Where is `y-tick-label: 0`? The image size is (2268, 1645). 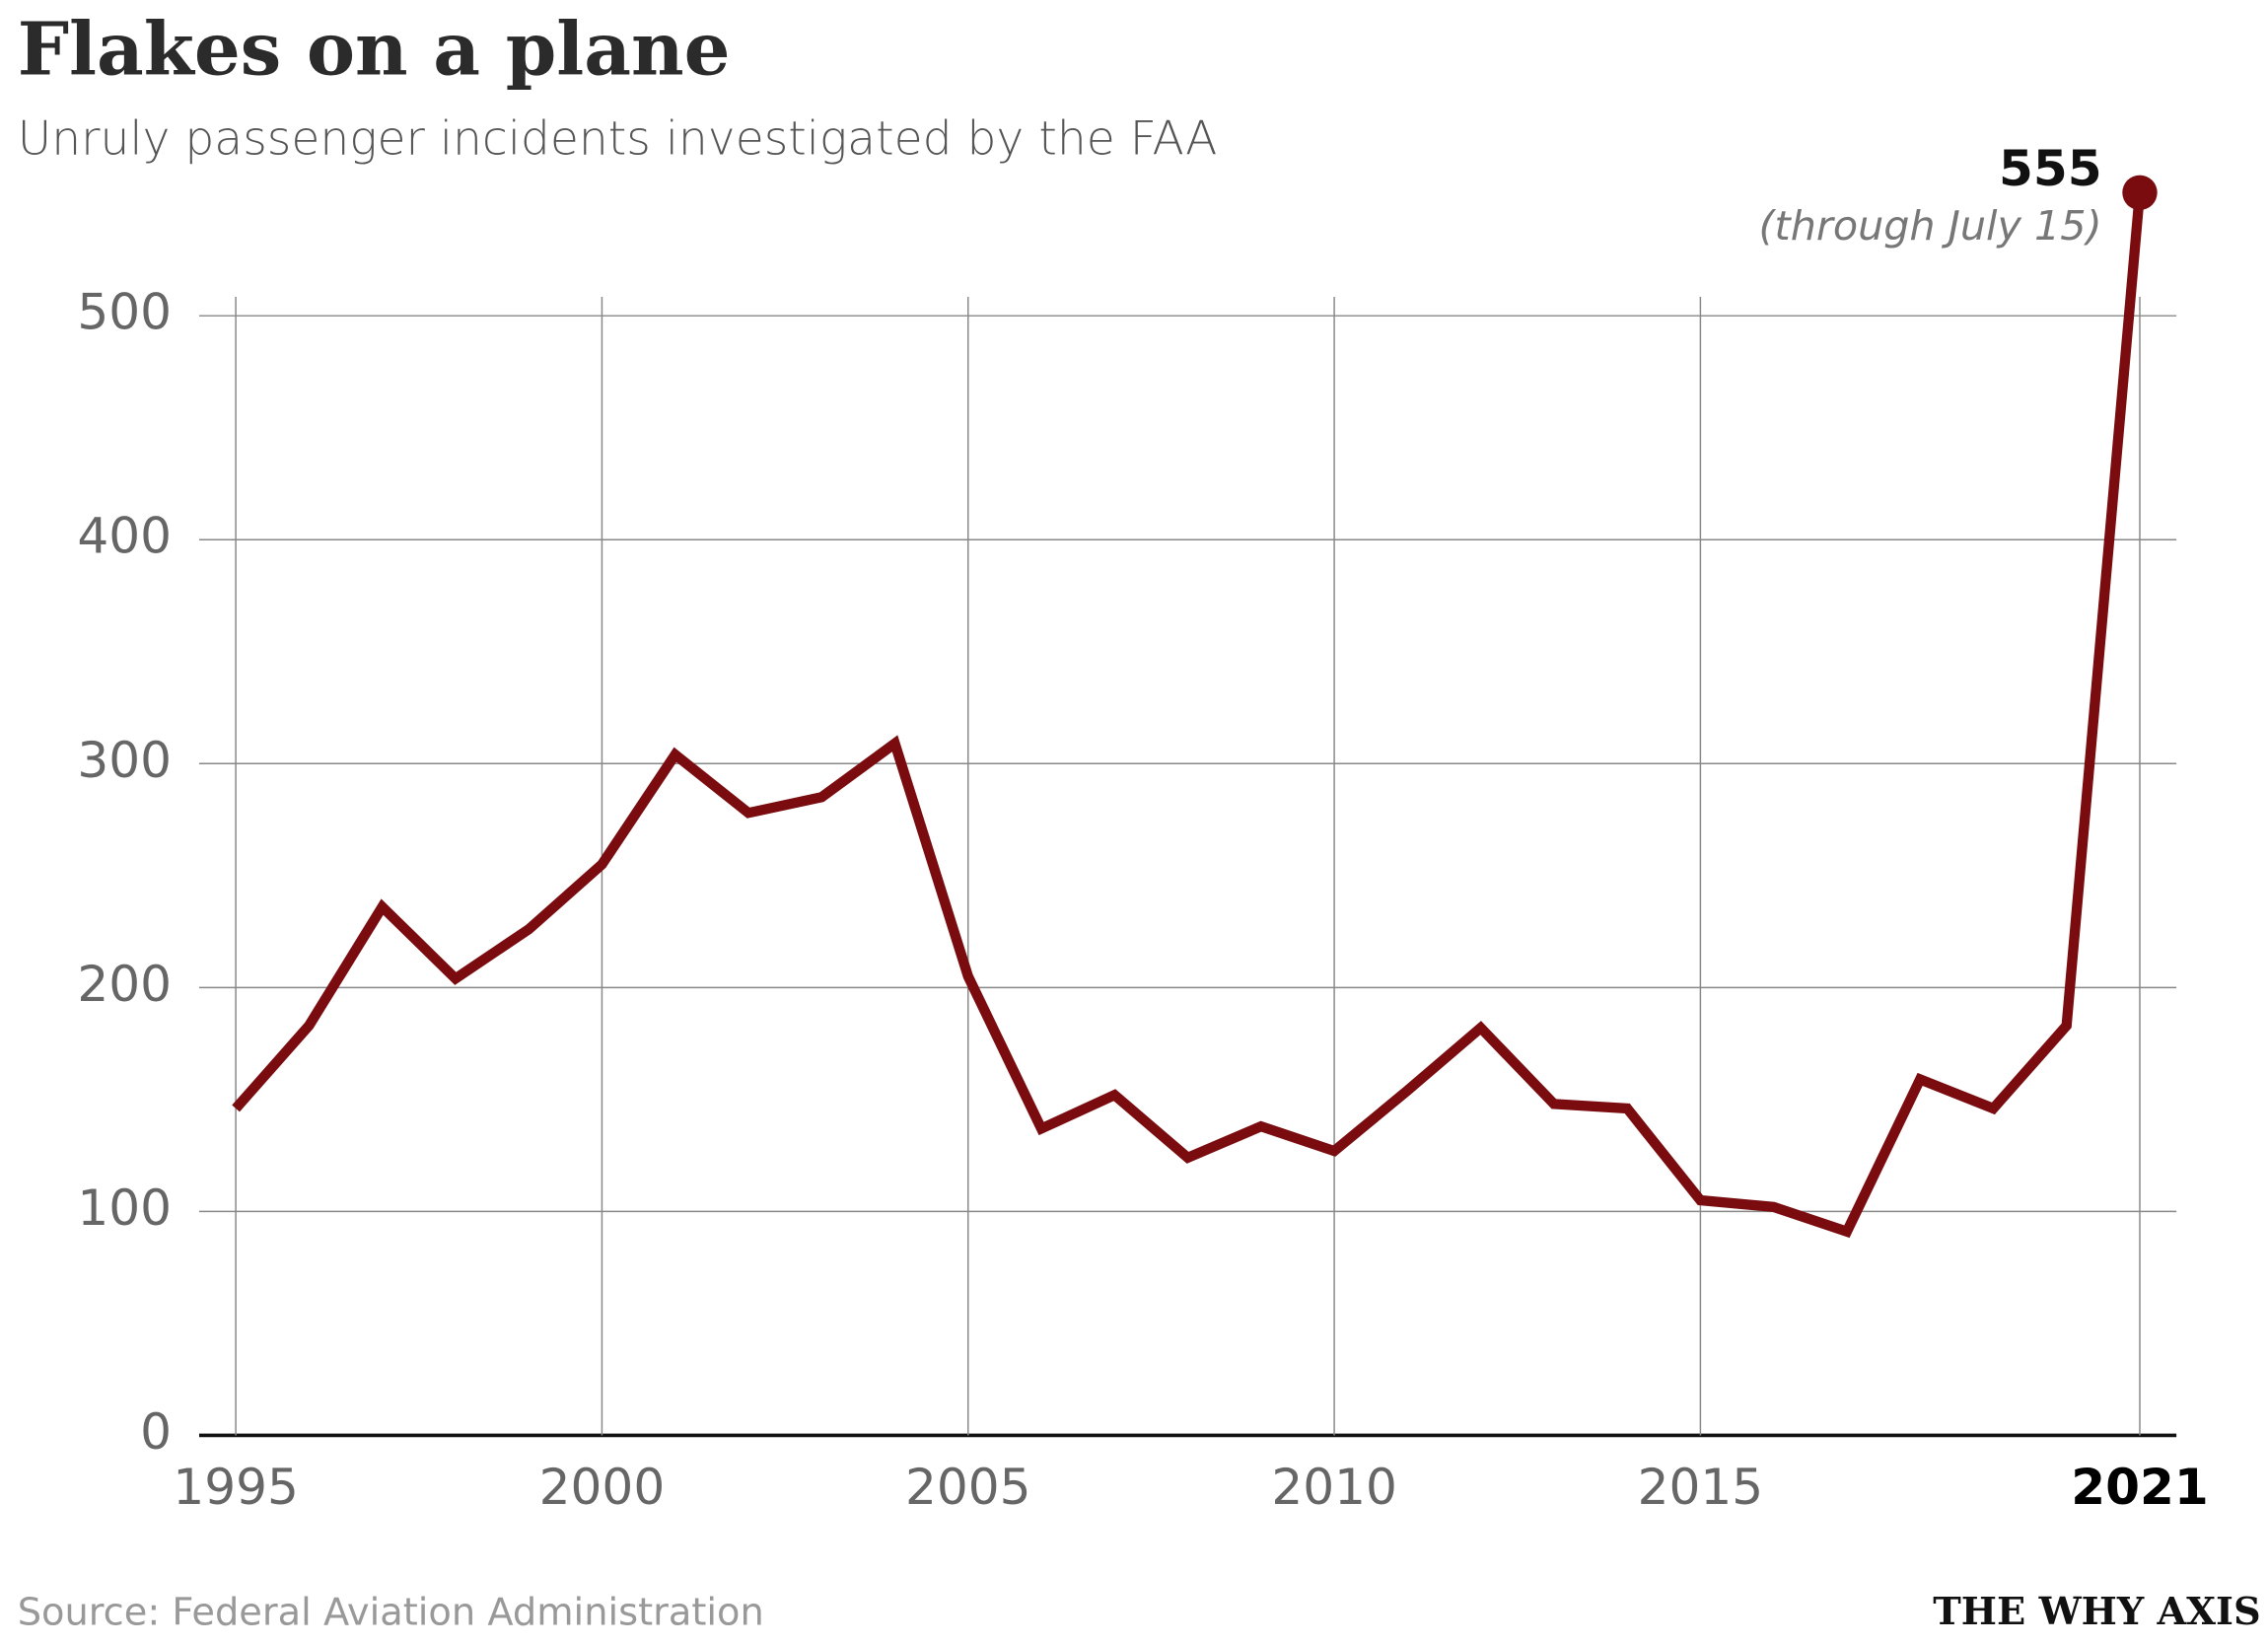
y-tick-label: 0 is located at coordinates (156, 1431).